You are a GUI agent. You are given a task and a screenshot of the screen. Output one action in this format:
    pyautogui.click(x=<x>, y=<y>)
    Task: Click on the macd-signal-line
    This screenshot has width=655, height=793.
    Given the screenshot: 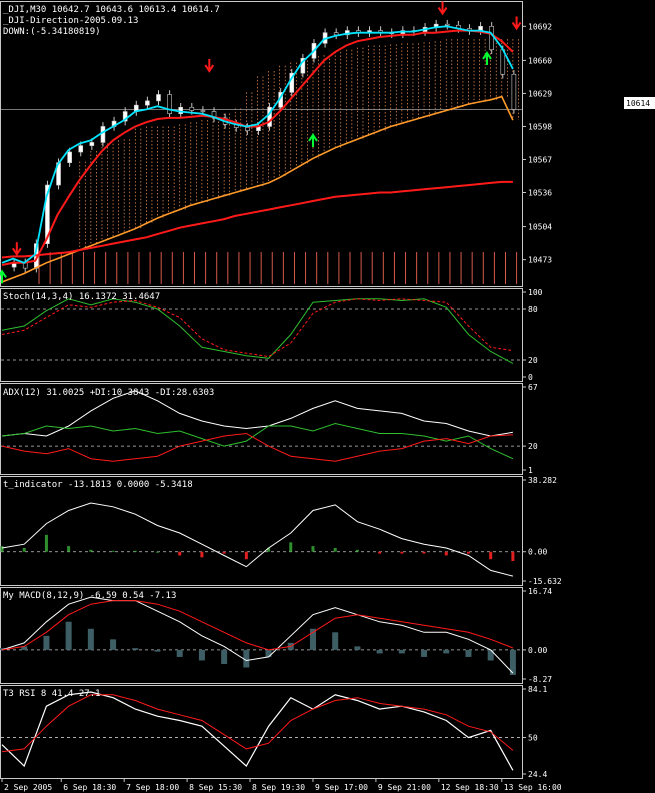 What is the action you would take?
    pyautogui.click(x=257, y=625)
    